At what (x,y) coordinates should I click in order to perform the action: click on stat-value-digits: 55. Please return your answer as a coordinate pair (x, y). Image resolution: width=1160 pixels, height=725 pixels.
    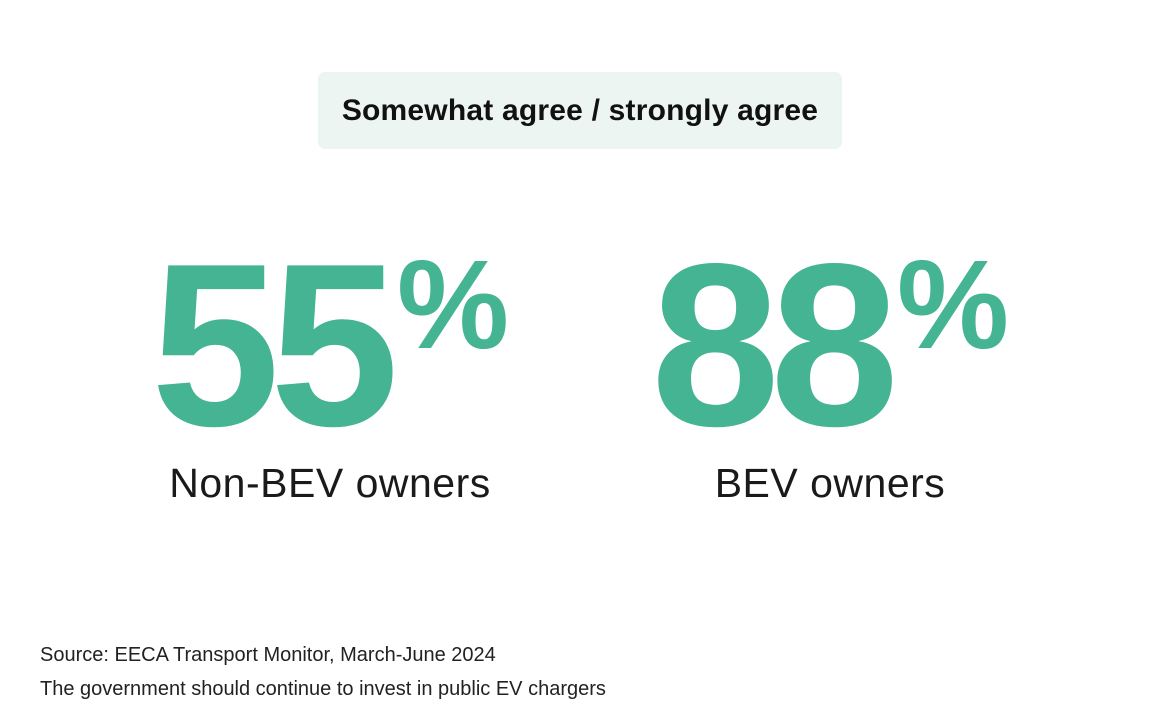
    Looking at the image, I should click on (274, 345).